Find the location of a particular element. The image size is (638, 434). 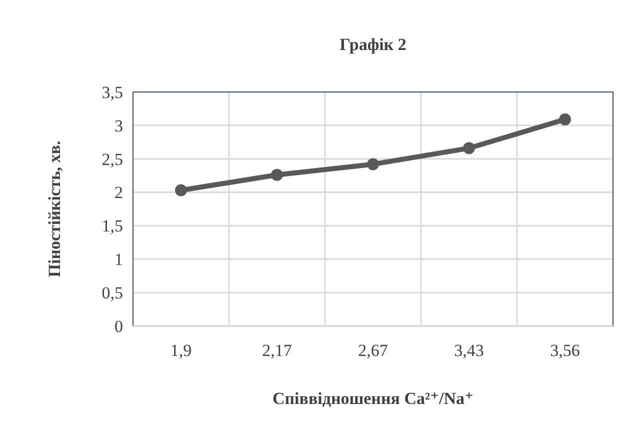

y-tick-label: 2 is located at coordinates (118, 192).